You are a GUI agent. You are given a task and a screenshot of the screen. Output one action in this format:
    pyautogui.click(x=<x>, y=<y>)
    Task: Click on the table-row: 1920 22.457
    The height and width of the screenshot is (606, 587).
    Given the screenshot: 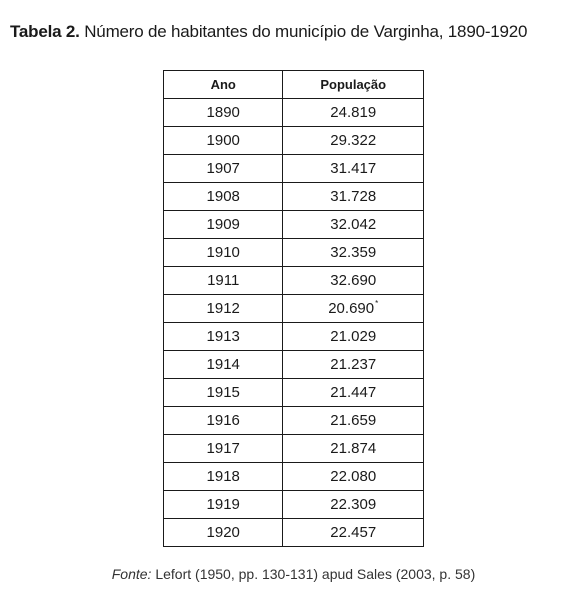 What is the action you would take?
    pyautogui.click(x=293, y=532)
    